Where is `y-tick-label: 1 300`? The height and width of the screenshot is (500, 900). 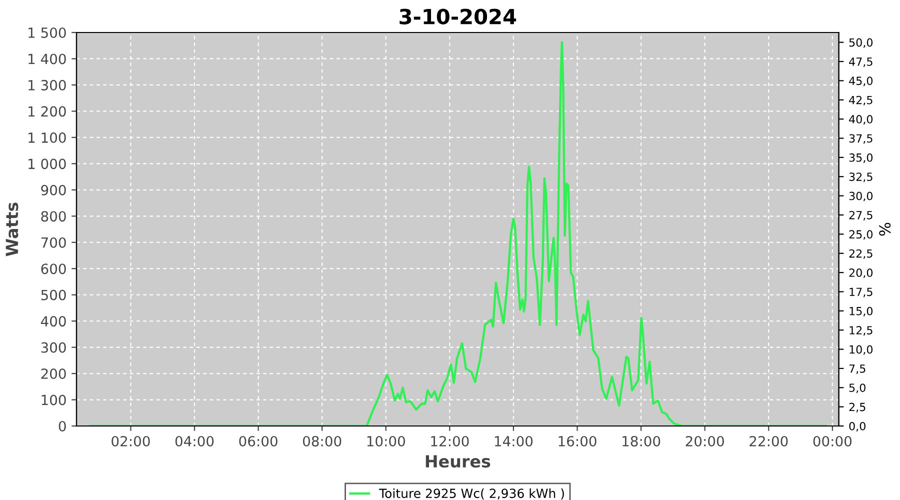 y-tick-label: 1 300 is located at coordinates (47, 85).